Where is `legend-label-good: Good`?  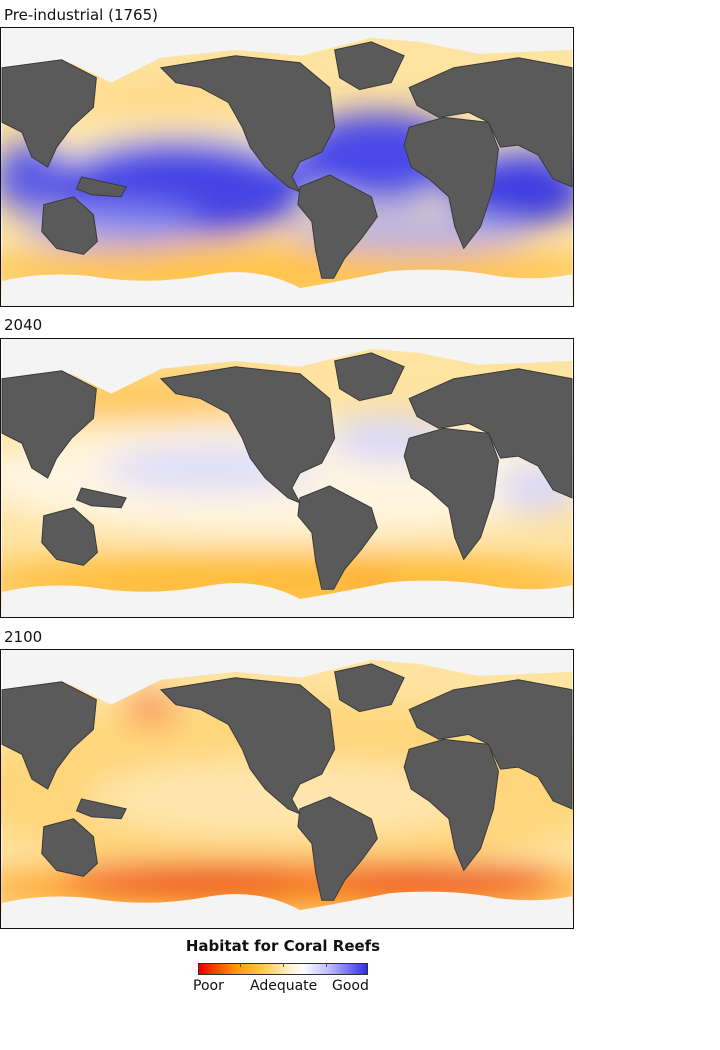 legend-label-good: Good is located at coordinates (350, 986).